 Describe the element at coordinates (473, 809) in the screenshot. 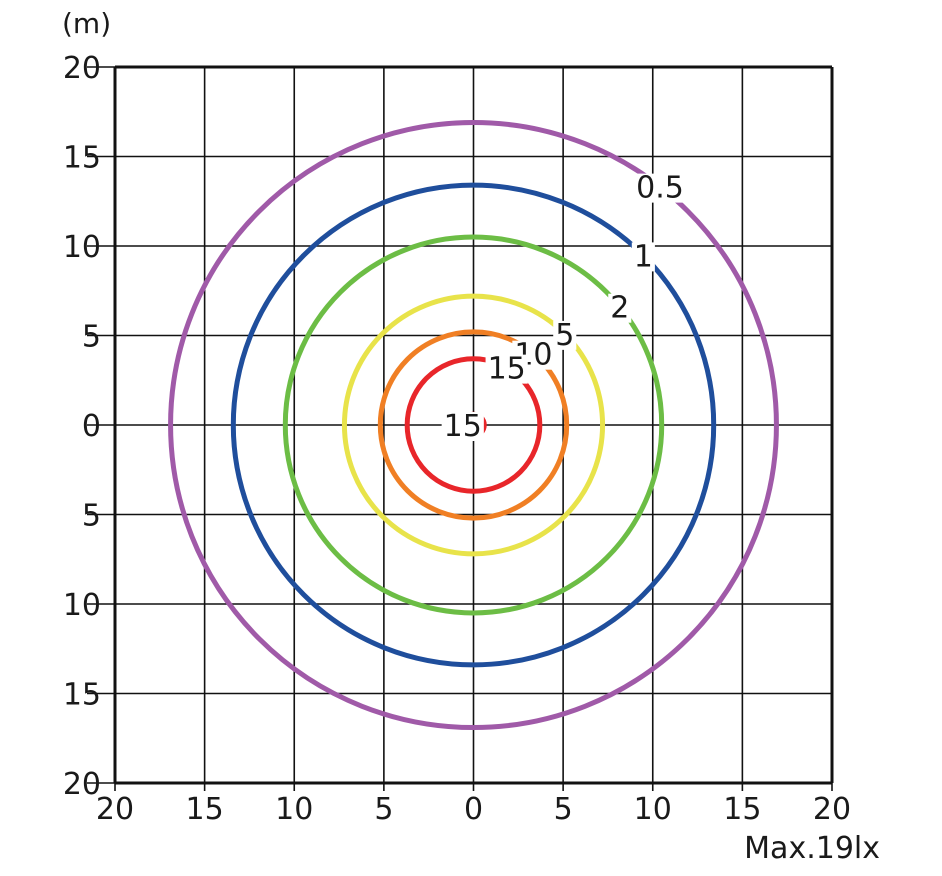

I see `x-tick-label: 0` at that location.